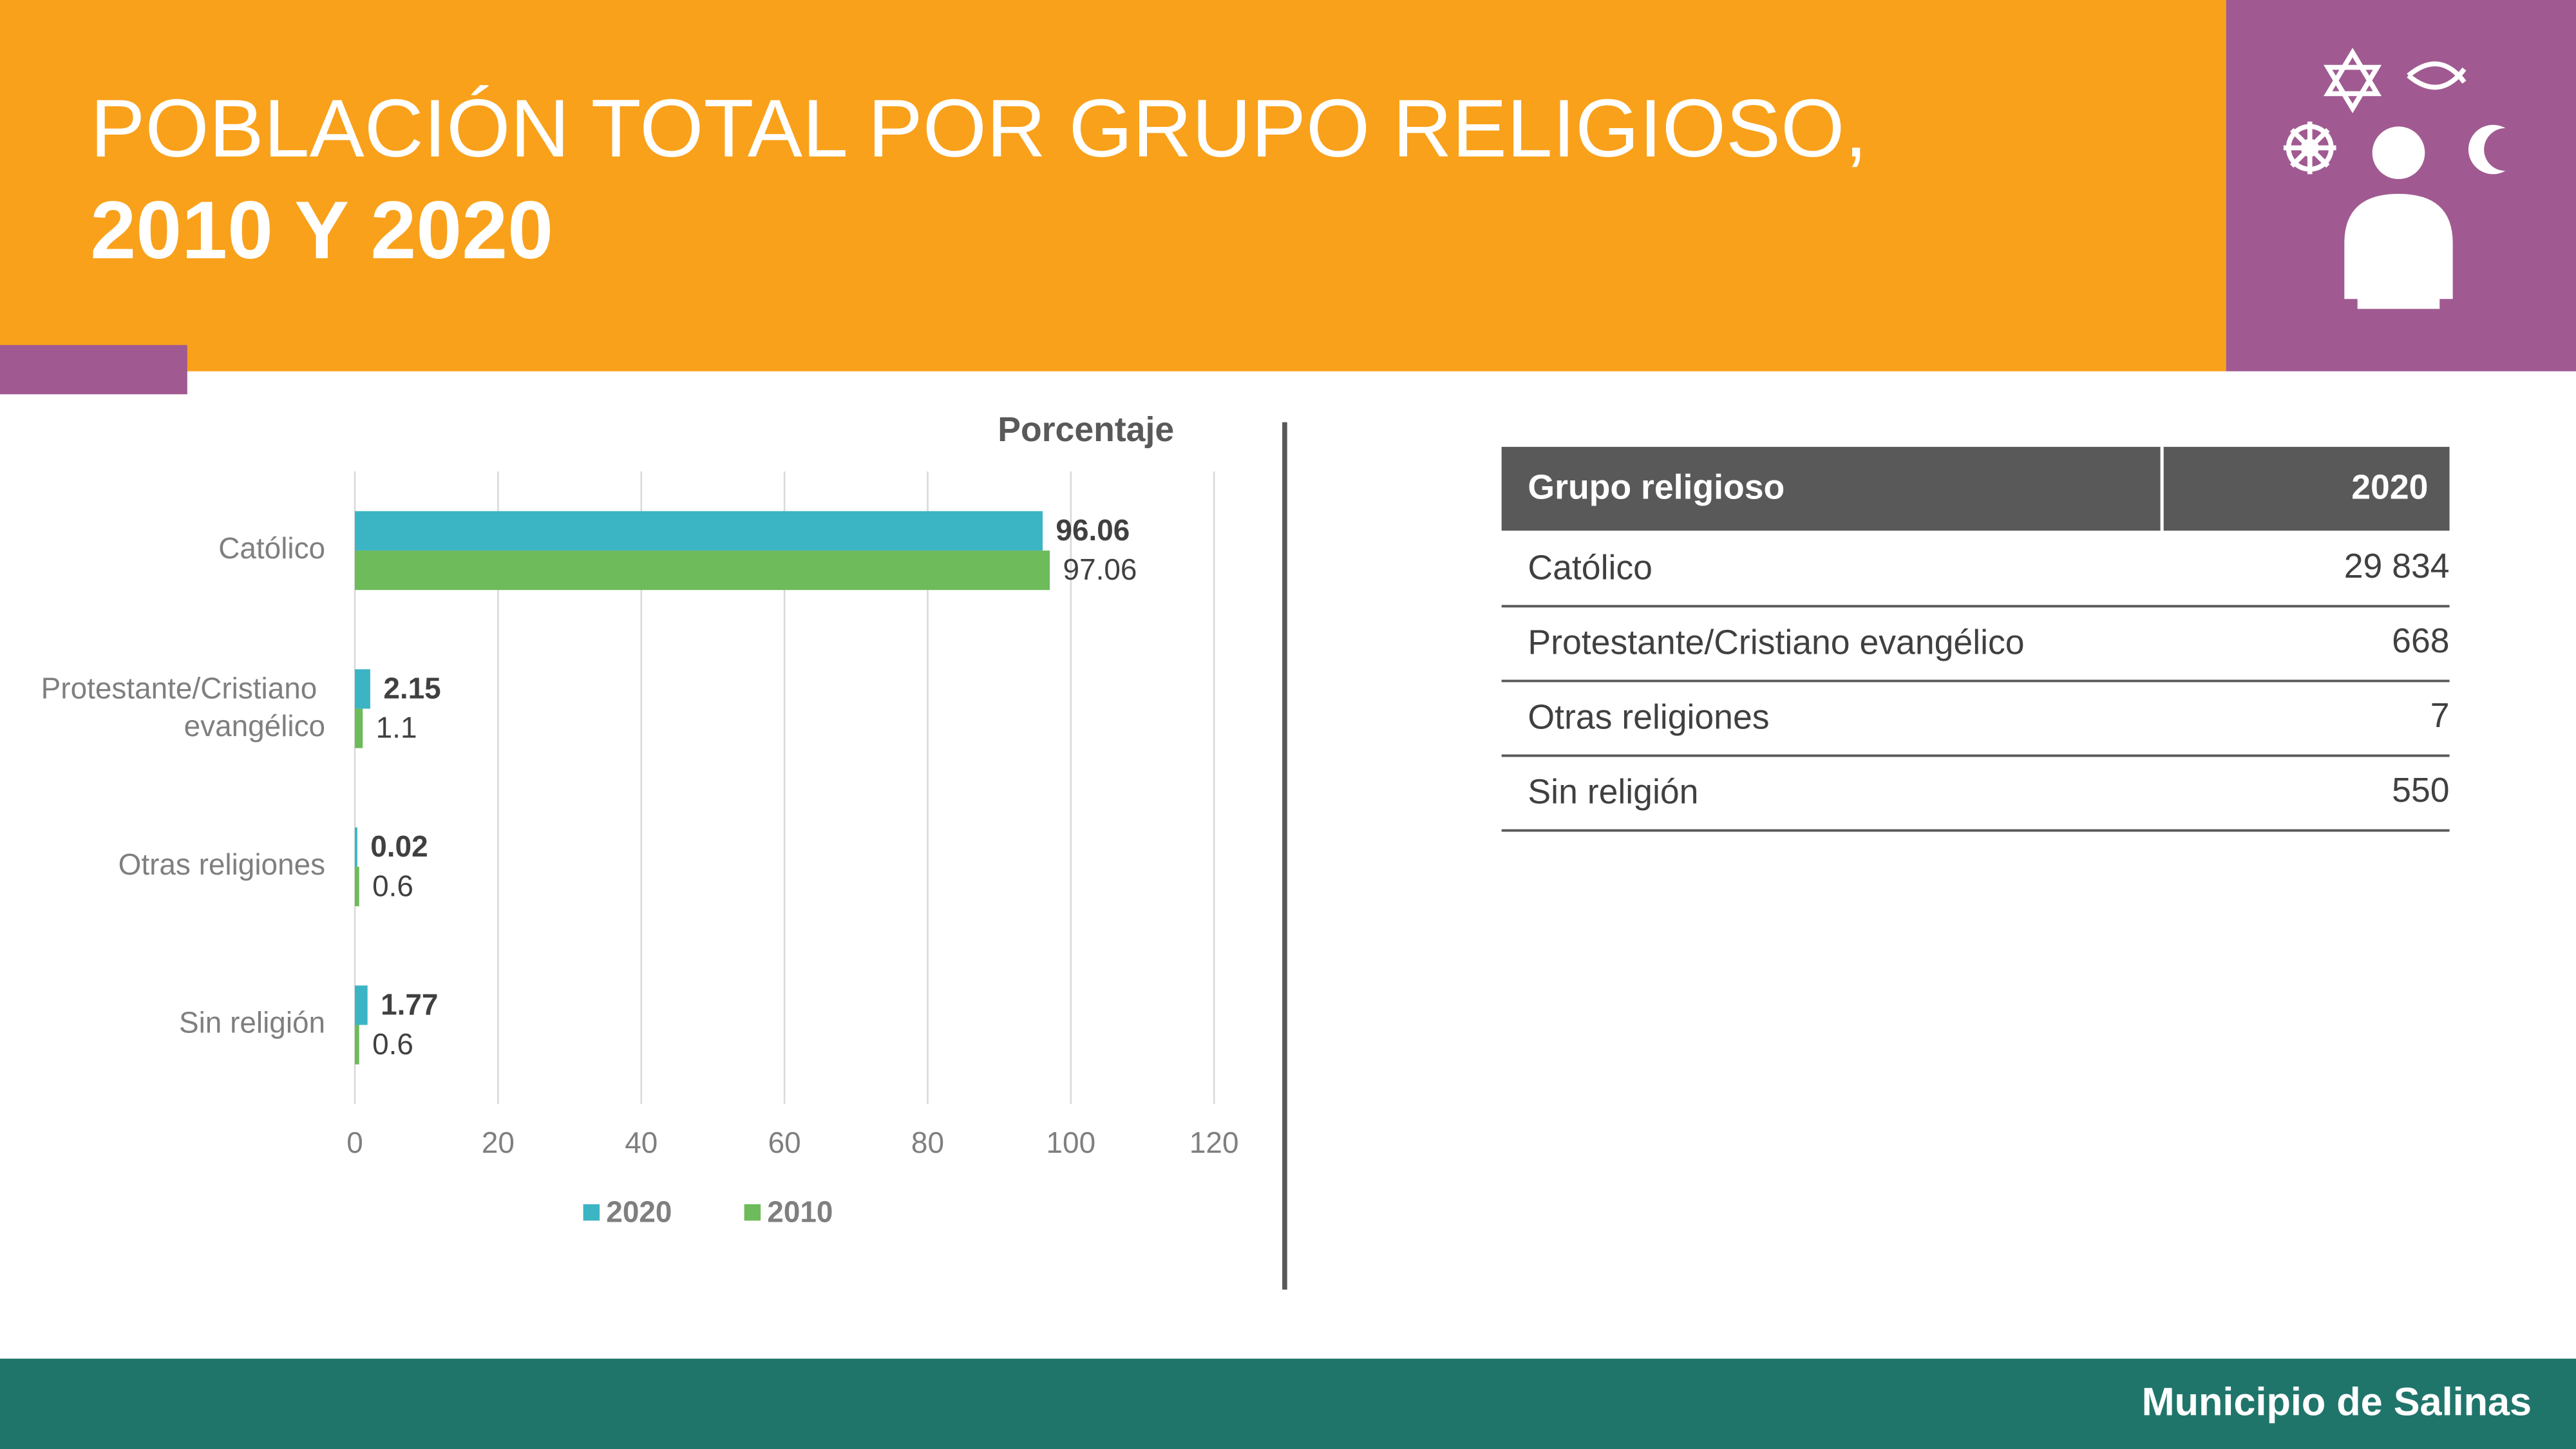  What do you see at coordinates (2401, 186) in the screenshot?
I see `icon-box` at bounding box center [2401, 186].